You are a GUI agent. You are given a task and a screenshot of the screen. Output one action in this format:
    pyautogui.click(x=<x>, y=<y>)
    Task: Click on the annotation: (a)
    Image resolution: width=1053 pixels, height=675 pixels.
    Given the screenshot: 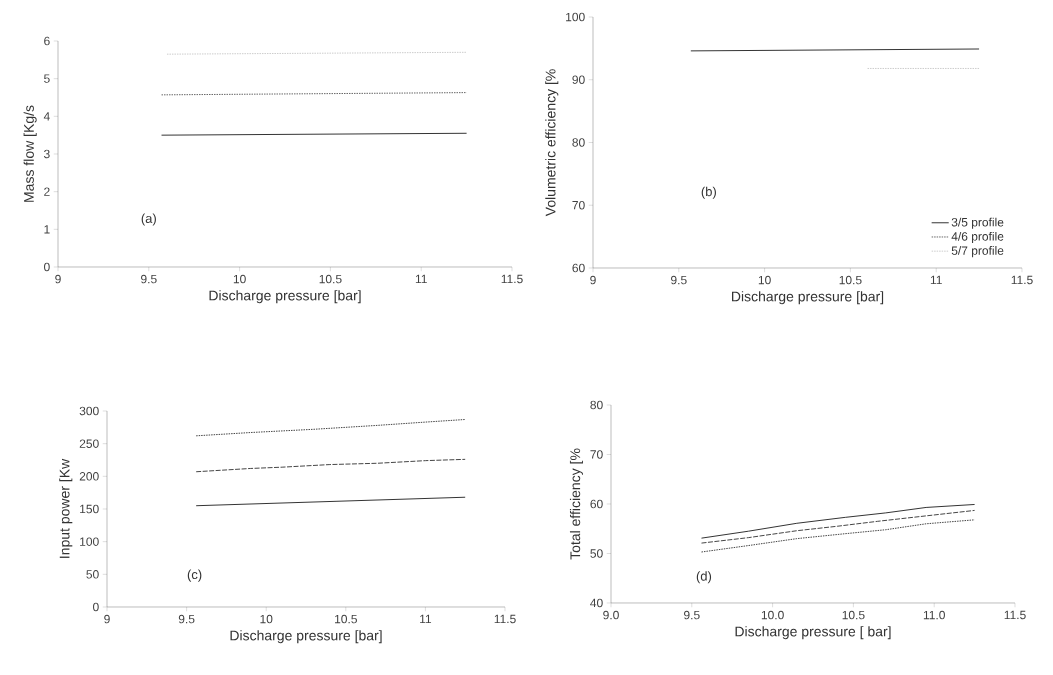 What is the action you would take?
    pyautogui.click(x=148, y=219)
    